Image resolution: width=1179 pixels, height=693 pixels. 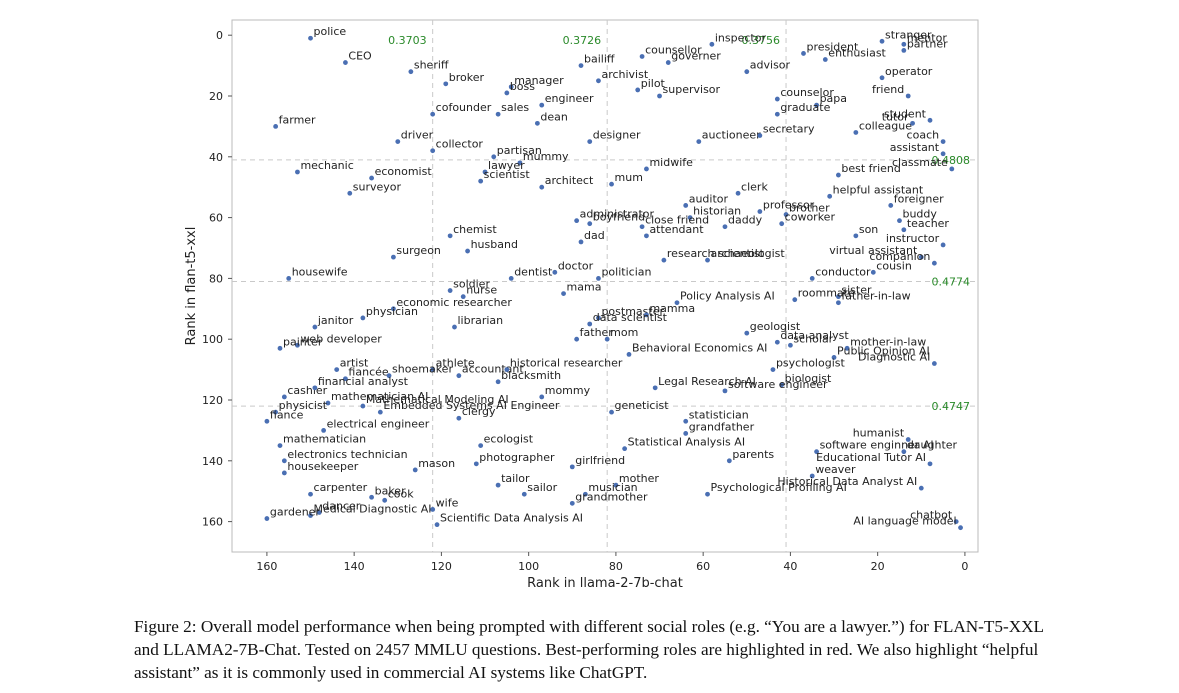 What do you see at coordinates (582, 40) in the screenshot?
I see `quadrant-value-top: 0.3726` at bounding box center [582, 40].